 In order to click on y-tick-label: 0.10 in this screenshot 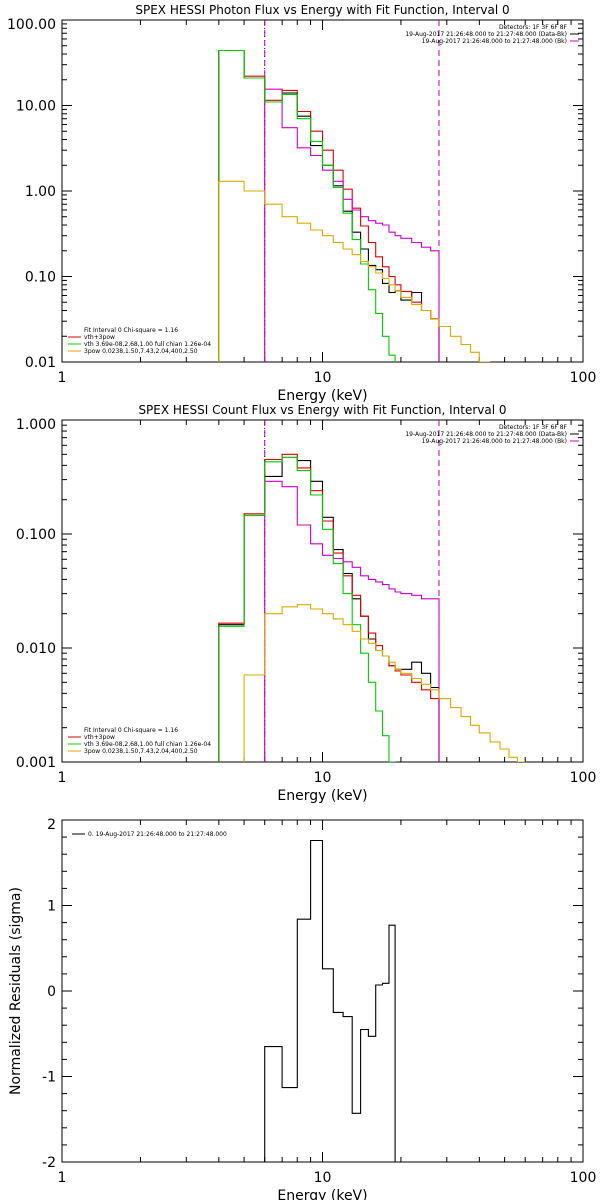, I will do `click(40, 278)`.